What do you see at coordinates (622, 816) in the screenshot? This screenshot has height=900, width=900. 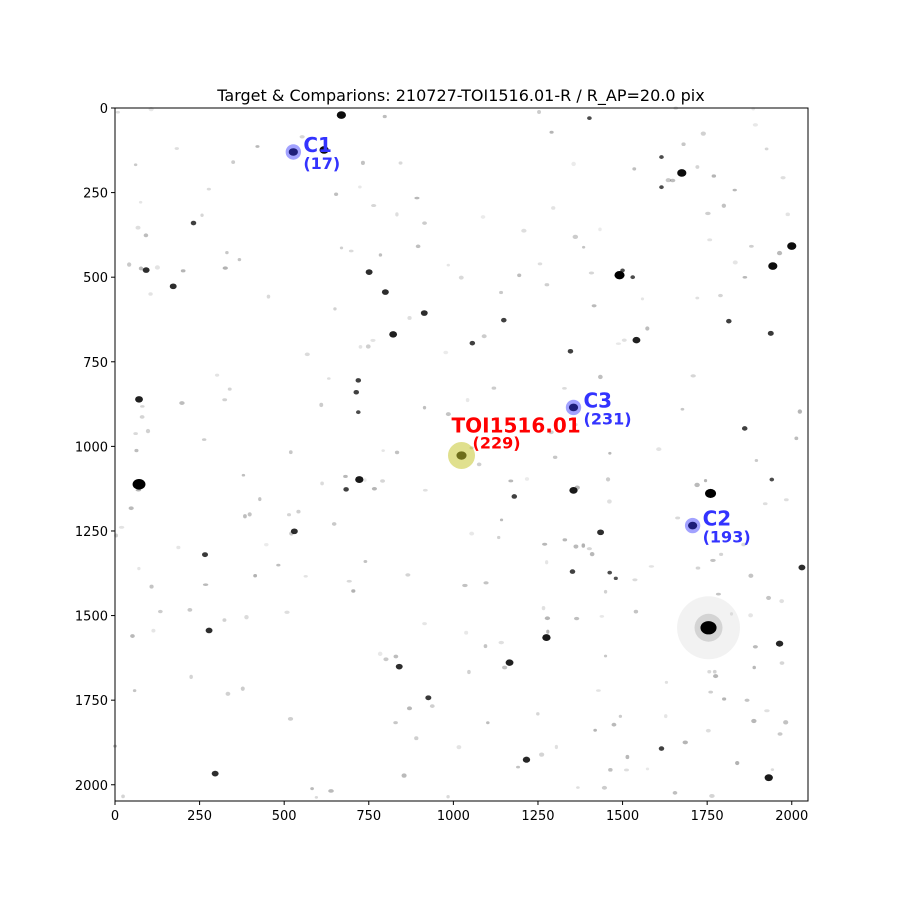 I see `x-tick-label: 1500` at bounding box center [622, 816].